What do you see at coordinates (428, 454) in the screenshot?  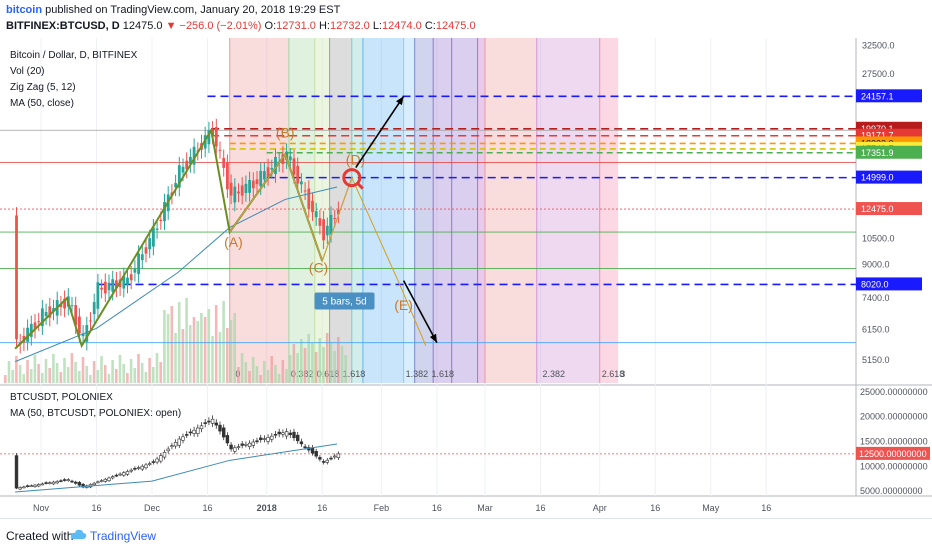 I see `sub-price-pane` at bounding box center [428, 454].